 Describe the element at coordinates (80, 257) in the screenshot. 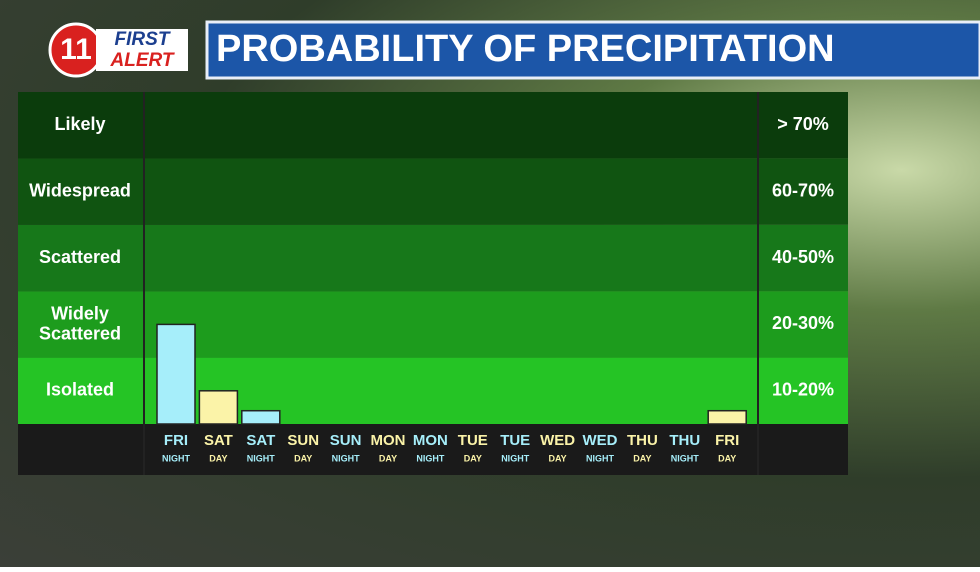

I see `band-name: Scattered` at that location.